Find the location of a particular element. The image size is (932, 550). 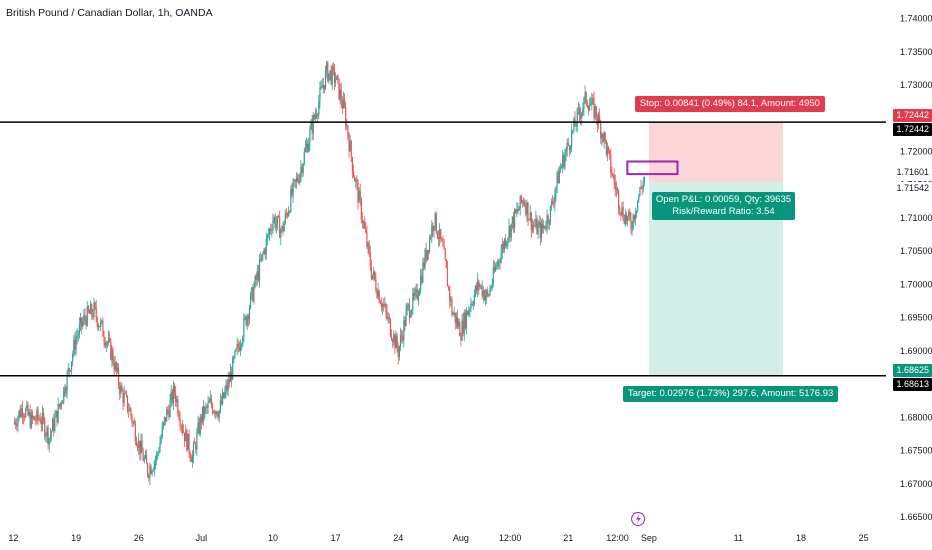

y-tick-label: 1.68000 is located at coordinates (916, 417).